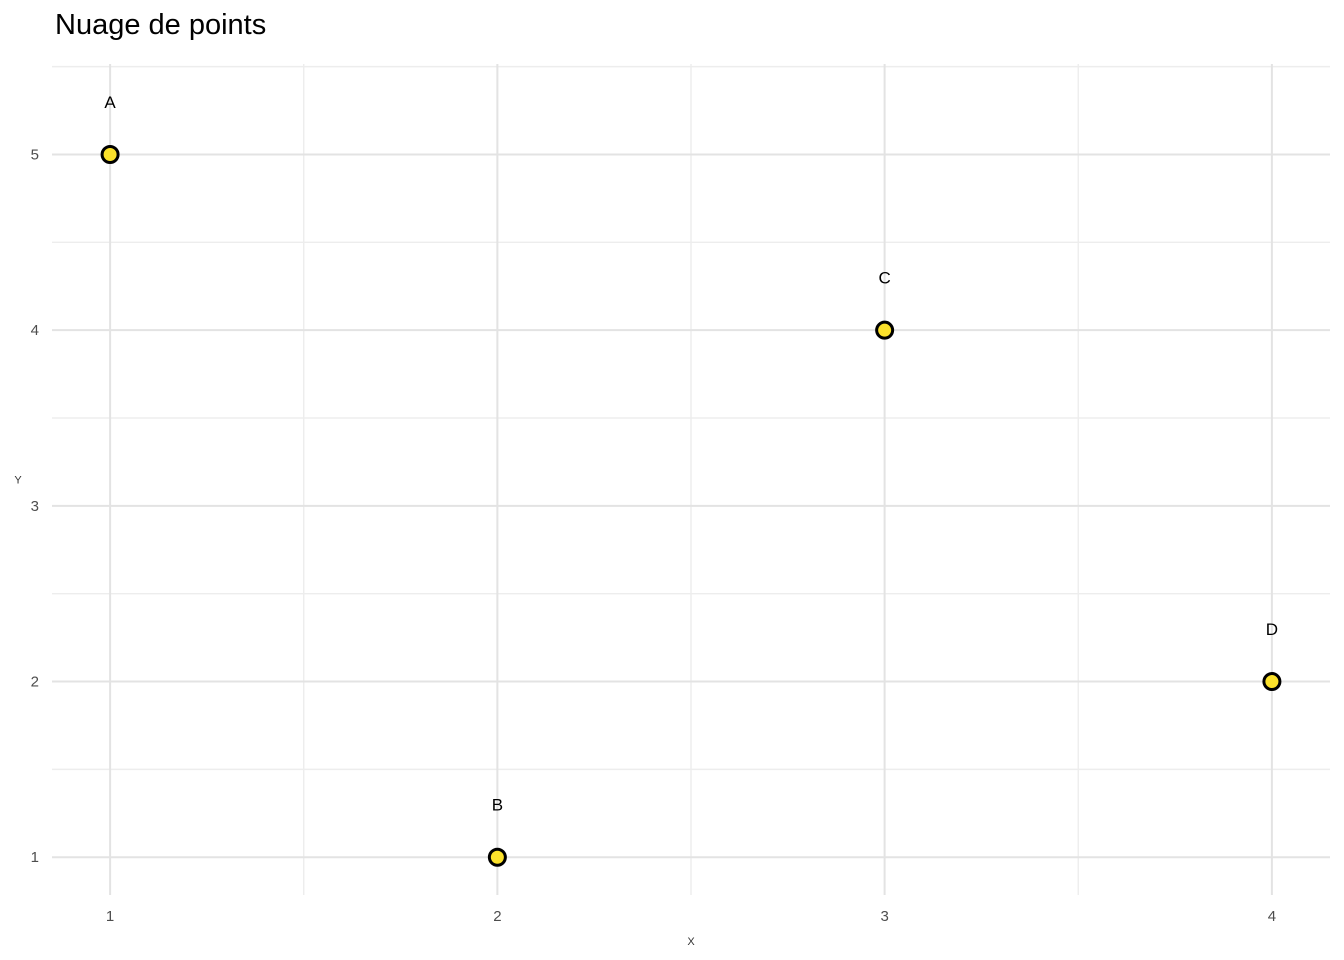  I want to click on y-tick-label: 2, so click(35, 682).